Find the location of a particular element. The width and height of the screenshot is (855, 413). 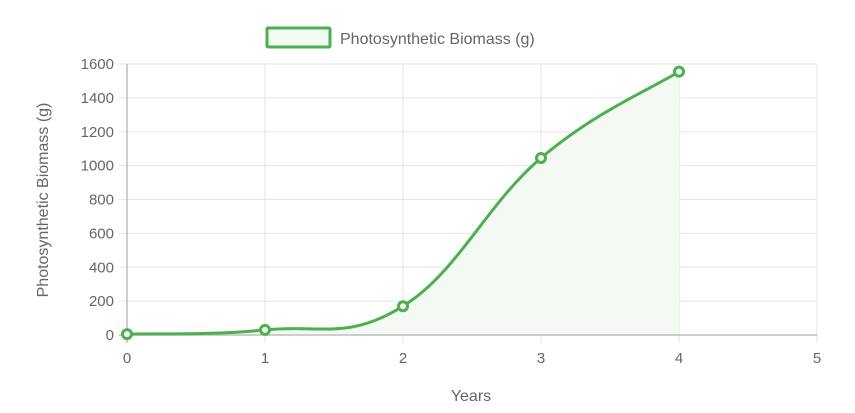

y-axis-title: Photosynthetic Biomass (g) is located at coordinates (43, 200).